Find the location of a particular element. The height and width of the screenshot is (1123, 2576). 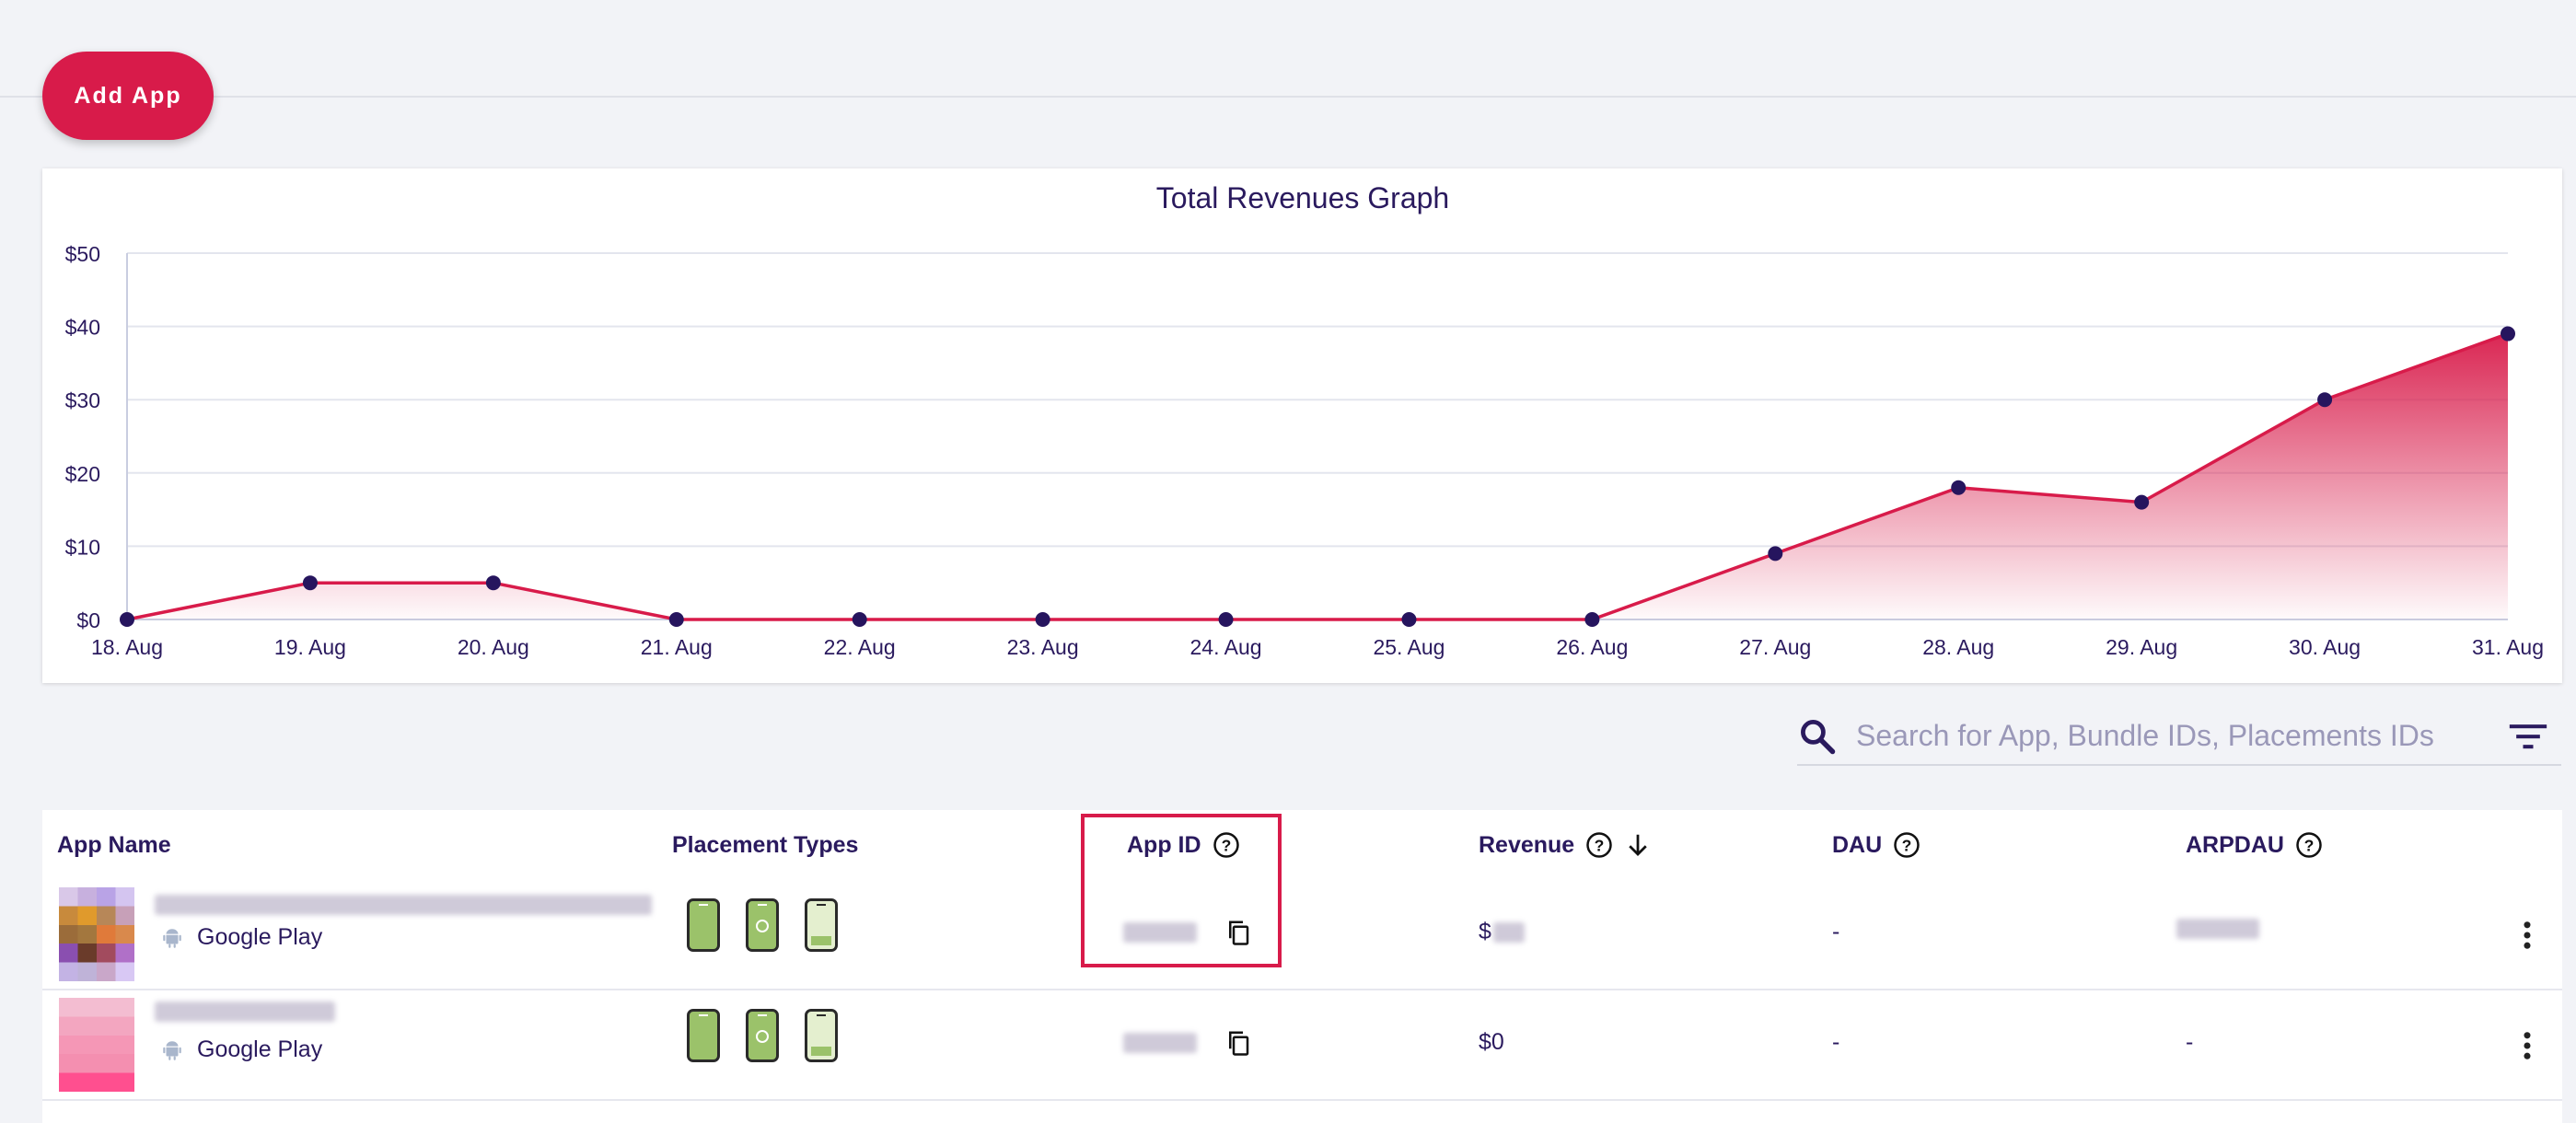

x-tick-label: 24. Aug is located at coordinates (1226, 647).